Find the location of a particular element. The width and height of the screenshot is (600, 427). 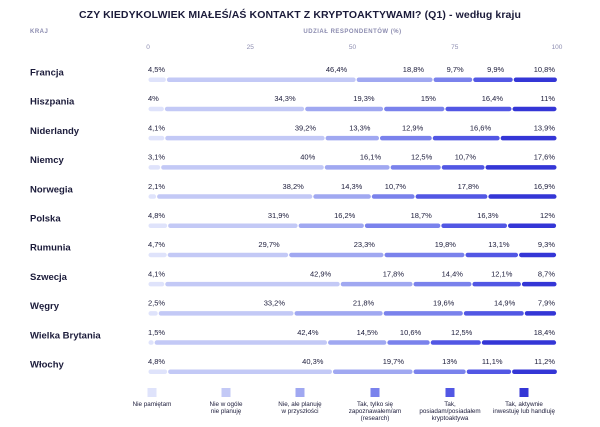

data-label: 9,7% is located at coordinates (455, 69).